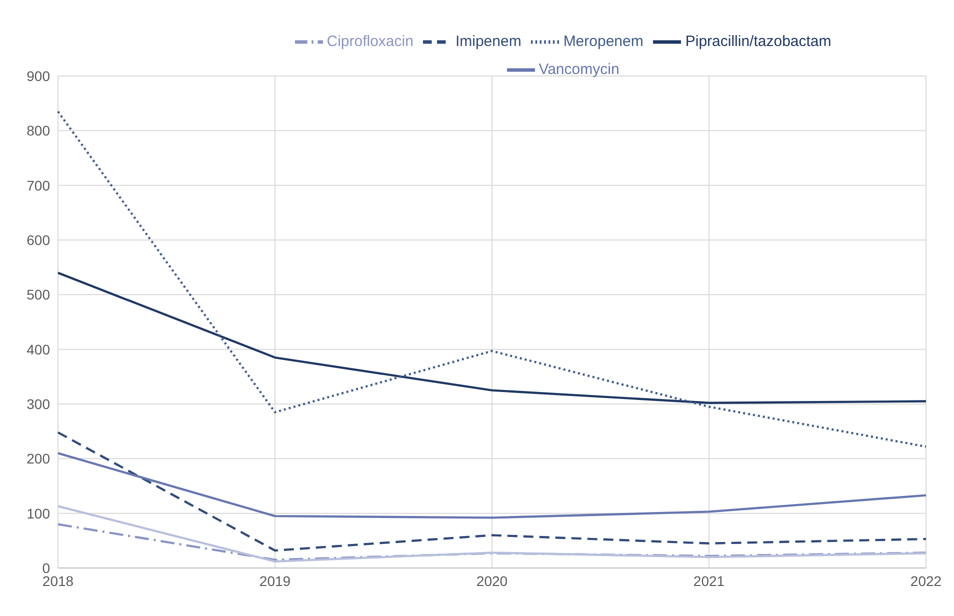 Image resolution: width=954 pixels, height=616 pixels. I want to click on legend-label: Vancomycin, so click(579, 69).